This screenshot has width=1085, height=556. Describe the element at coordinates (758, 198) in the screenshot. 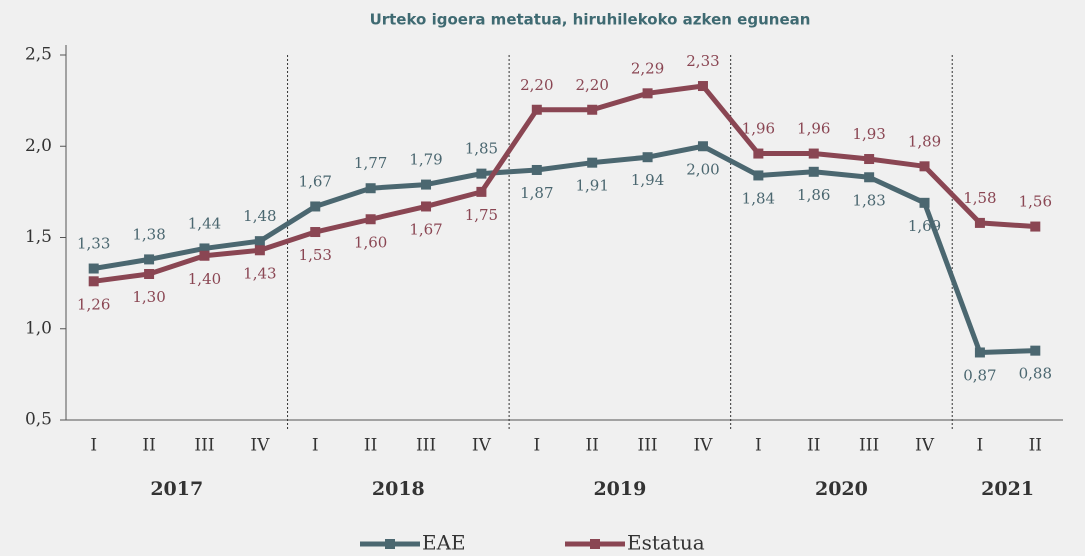

I see `value-label: 1,84` at that location.